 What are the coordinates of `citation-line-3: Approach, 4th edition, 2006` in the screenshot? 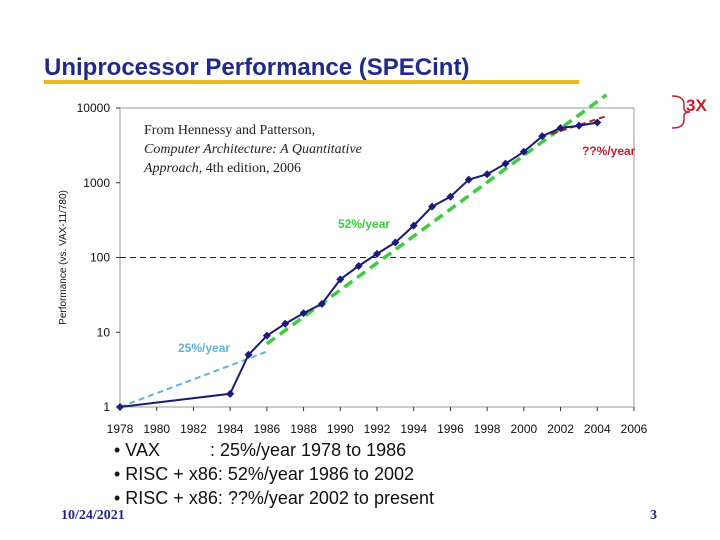 It's located at (253, 168).